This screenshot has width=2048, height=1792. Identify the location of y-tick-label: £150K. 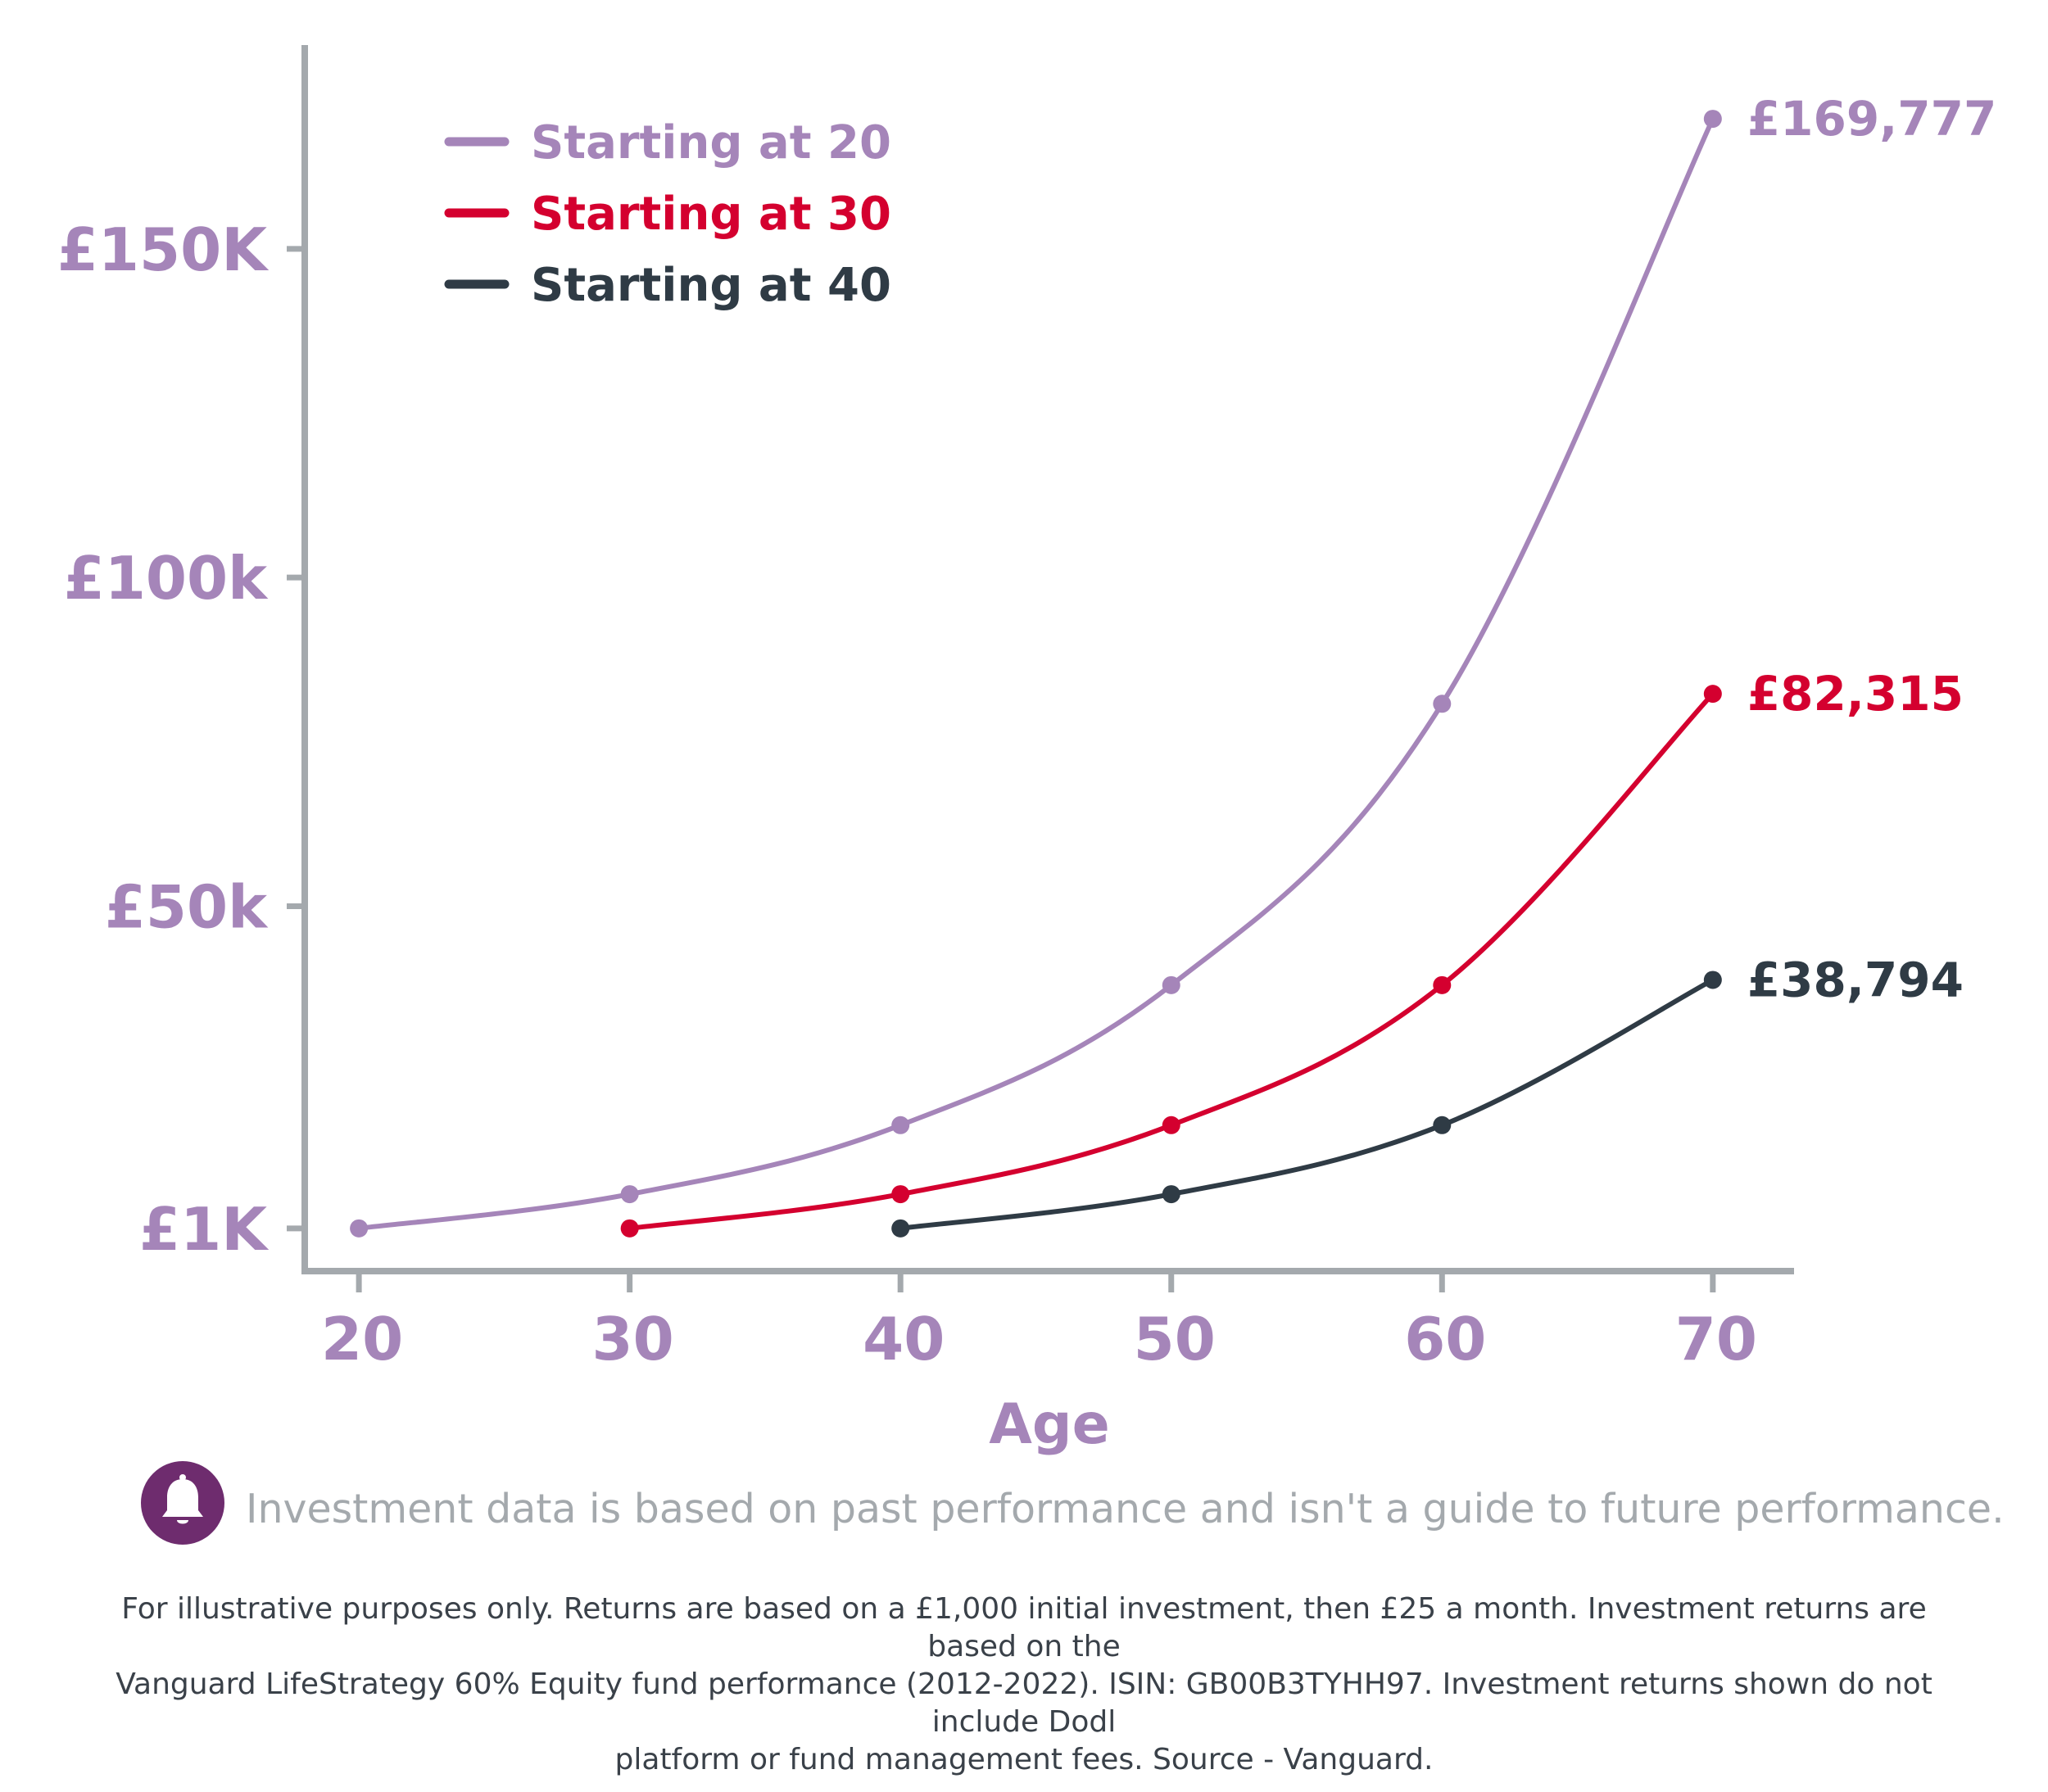
(163, 249).